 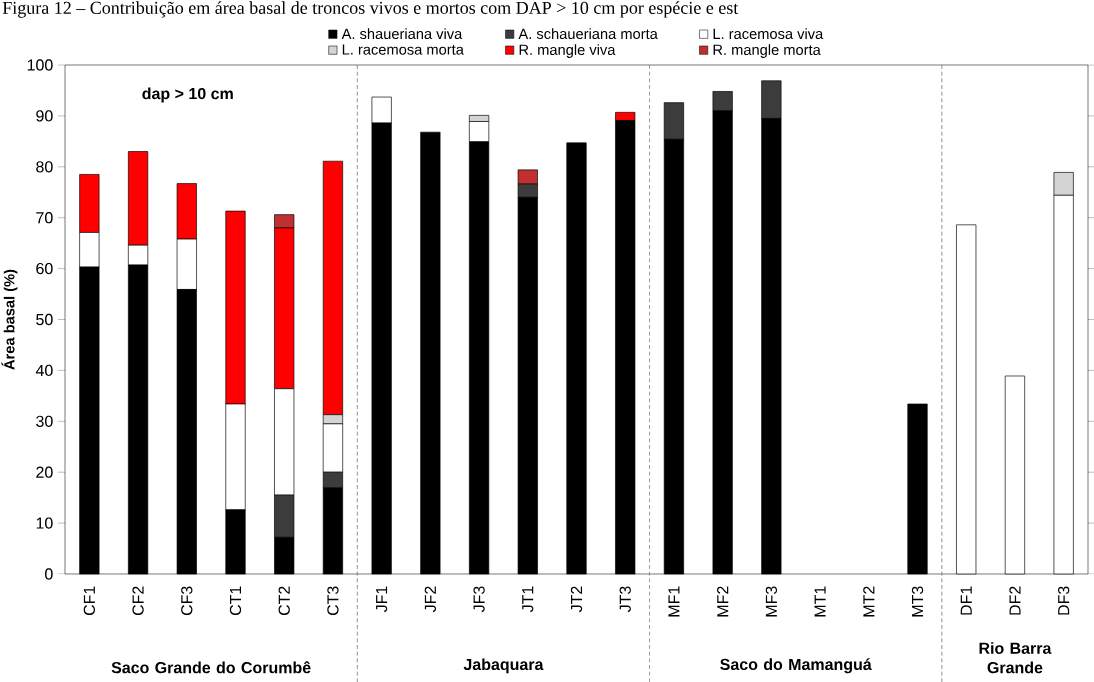 What do you see at coordinates (430, 599) in the screenshot?
I see `x-tick-label: JF2` at bounding box center [430, 599].